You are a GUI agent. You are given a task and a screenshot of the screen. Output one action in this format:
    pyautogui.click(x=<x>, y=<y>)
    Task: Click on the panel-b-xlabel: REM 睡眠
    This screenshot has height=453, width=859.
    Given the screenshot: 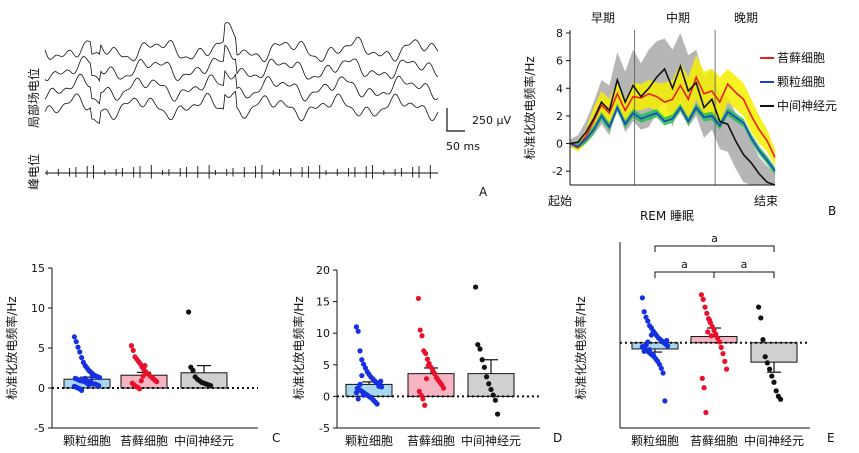 What is the action you would take?
    pyautogui.click(x=667, y=216)
    